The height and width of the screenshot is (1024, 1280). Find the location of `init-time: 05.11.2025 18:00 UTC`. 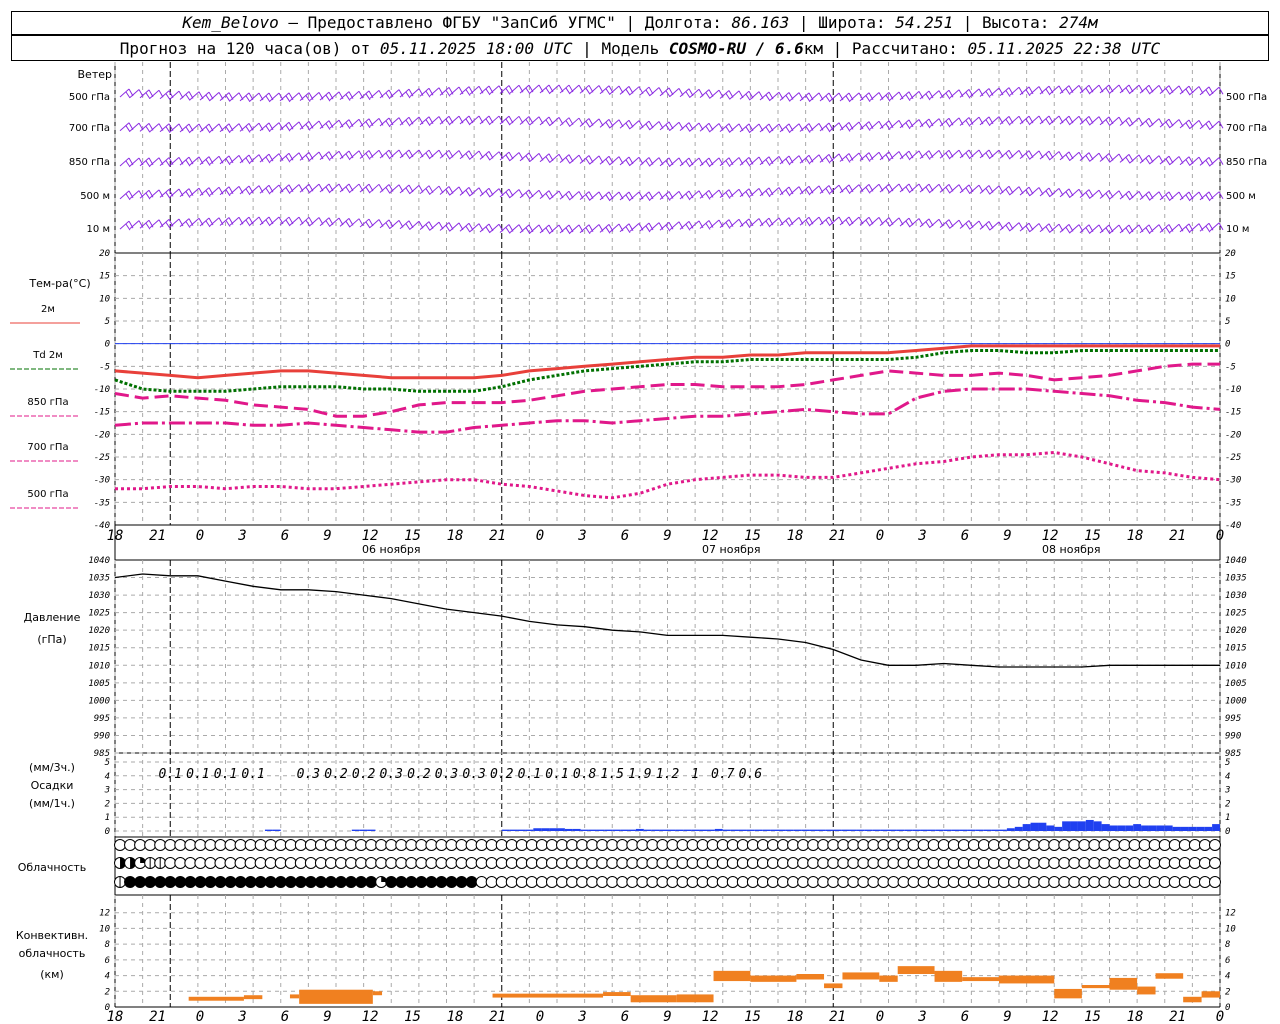

init-time: 05.11.2025 18:00 UTC is located at coordinates (476, 48).